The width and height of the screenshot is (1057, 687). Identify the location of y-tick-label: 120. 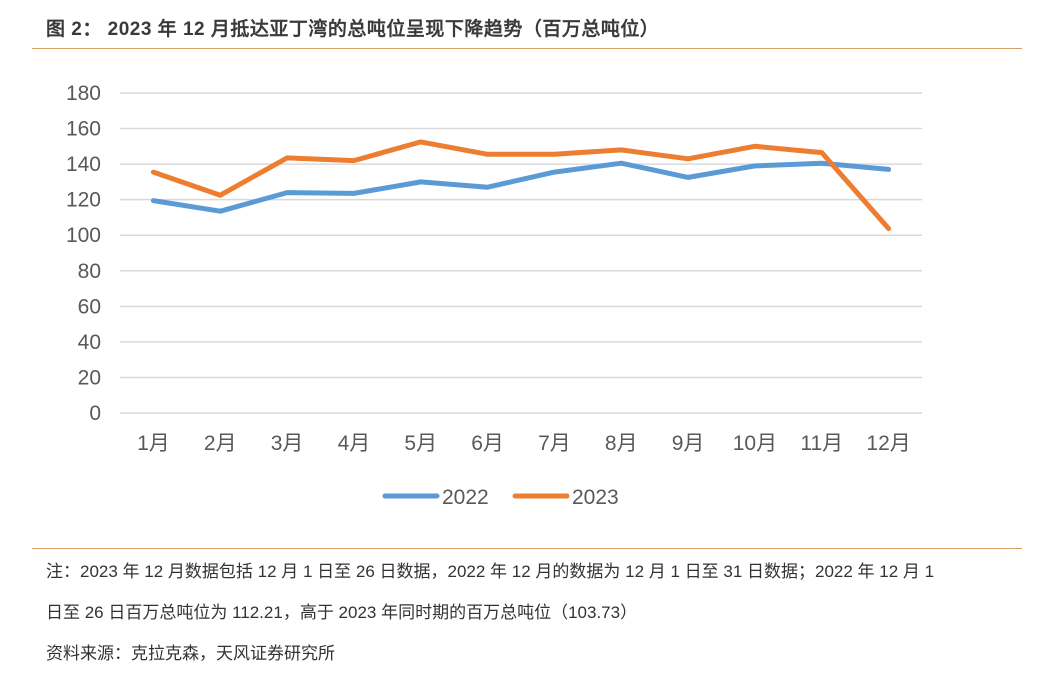
(83, 200).